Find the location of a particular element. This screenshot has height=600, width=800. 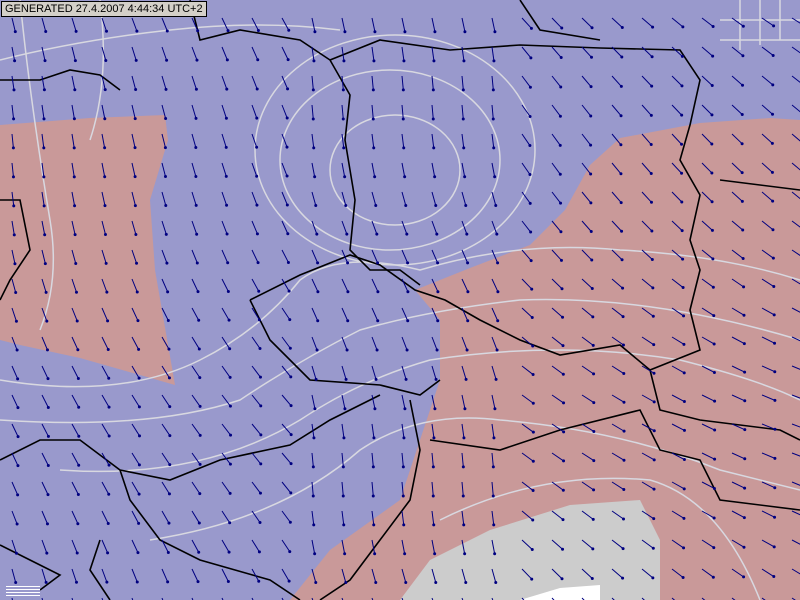

high-region-south is located at coordinates (530, 550).